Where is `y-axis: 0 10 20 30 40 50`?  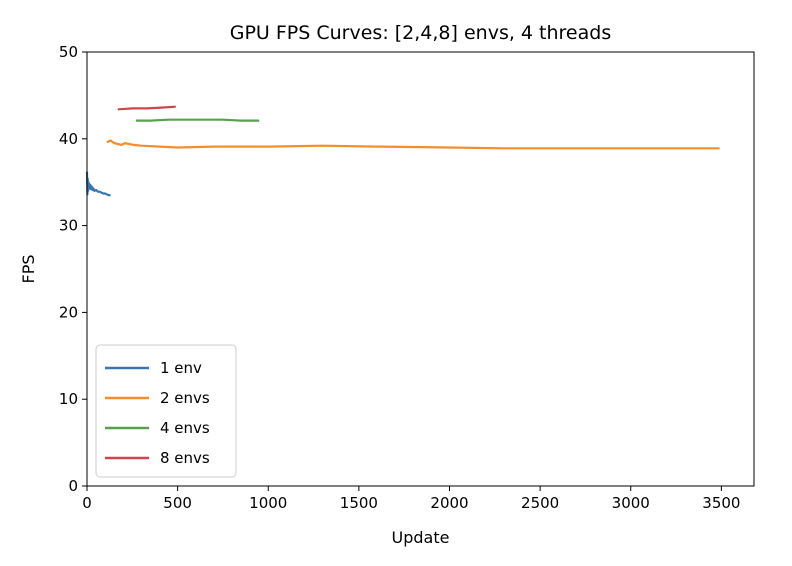 y-axis: 0 10 20 30 40 50 is located at coordinates (73, 269).